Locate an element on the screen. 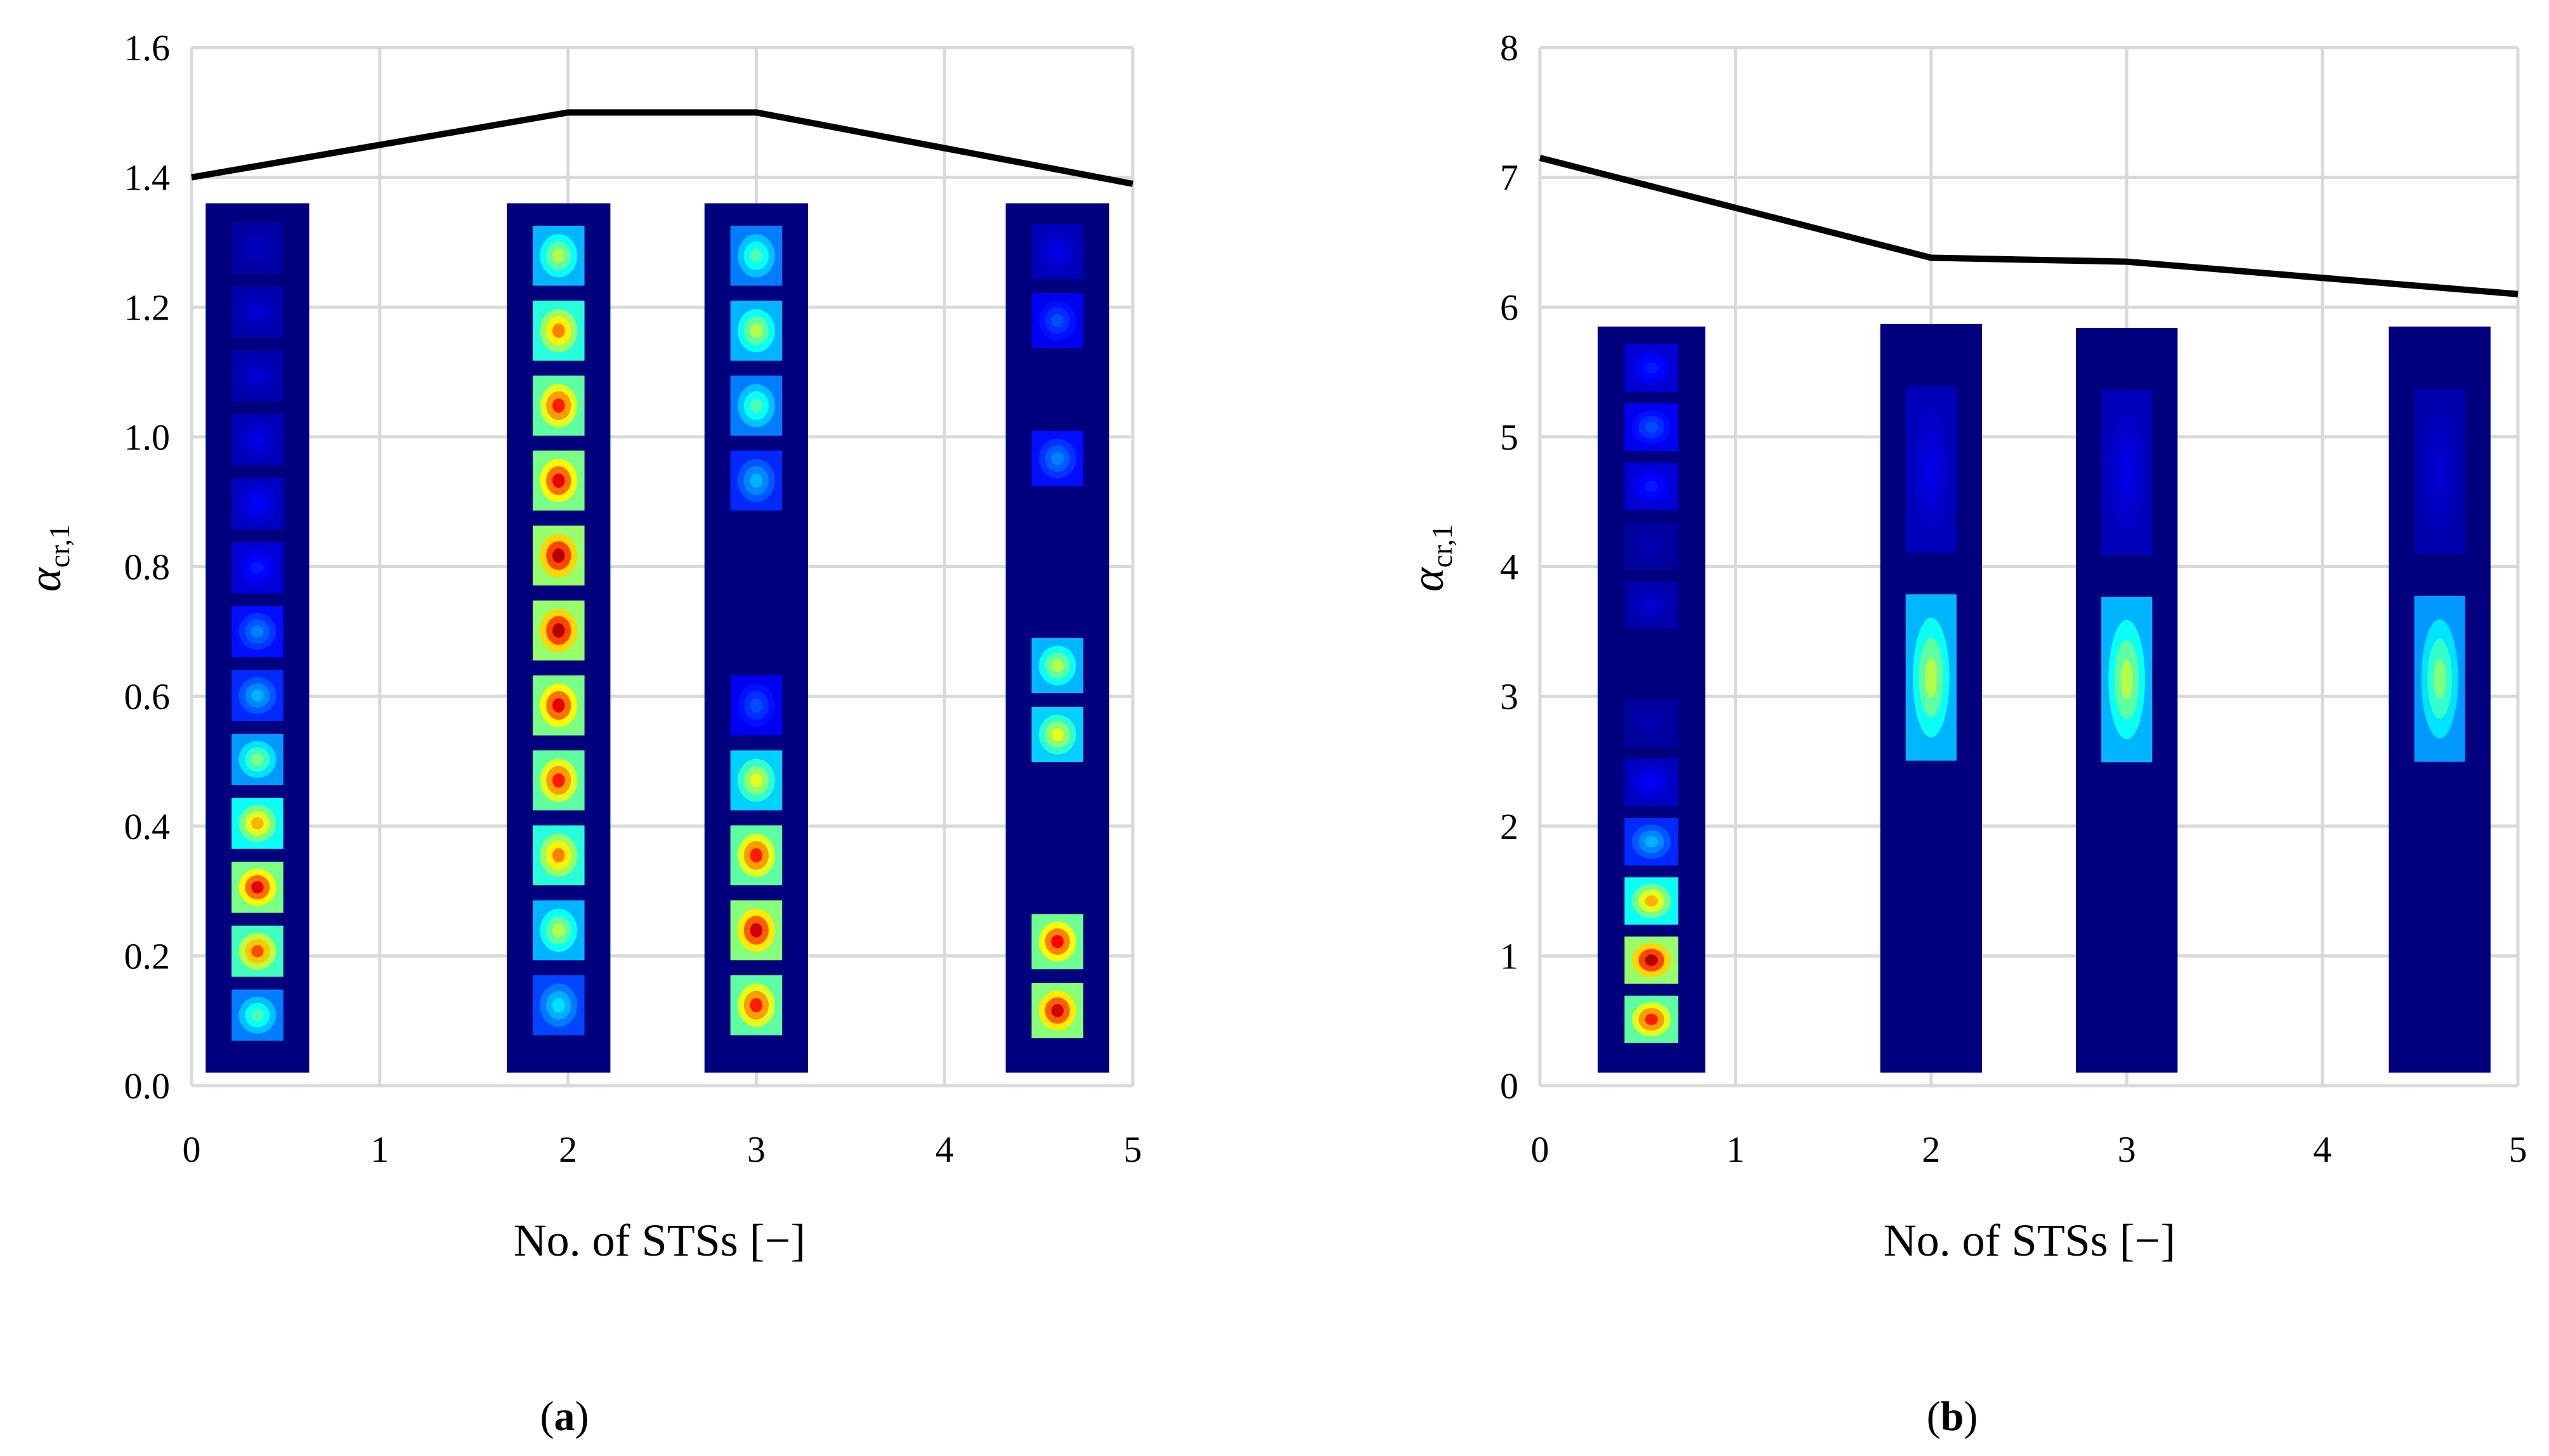 This screenshot has height=1456, width=2549. a-panel-label-letter: a is located at coordinates (564, 1416).